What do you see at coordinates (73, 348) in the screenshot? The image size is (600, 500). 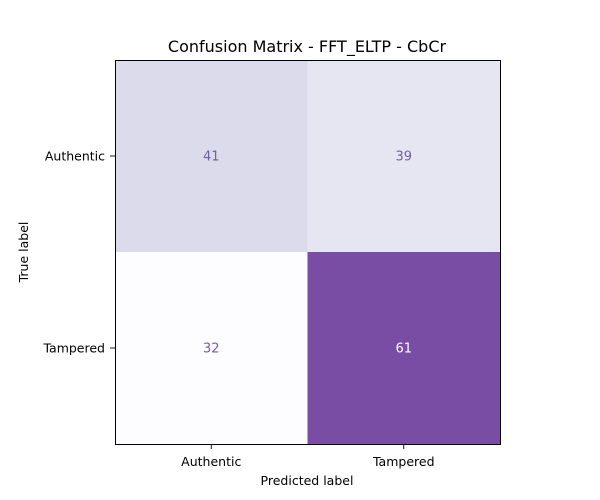 I see `y-tick-label: Tampered` at bounding box center [73, 348].